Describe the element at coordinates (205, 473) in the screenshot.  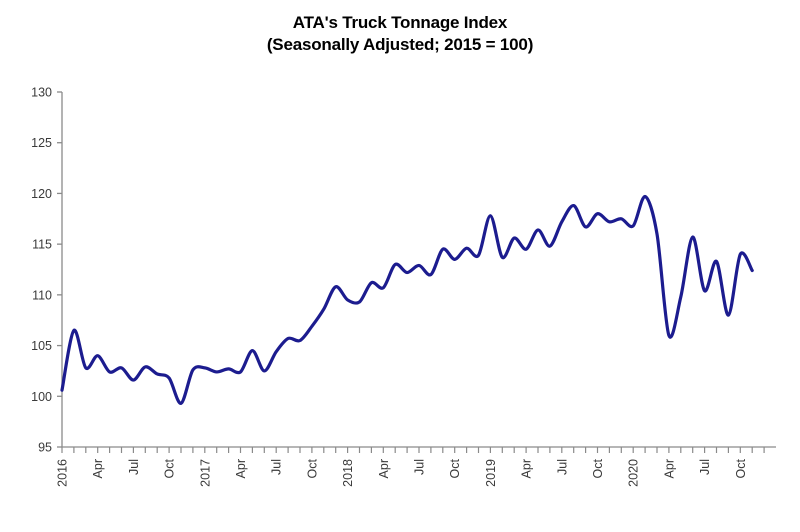
I see `x-tick-label: 2017` at that location.